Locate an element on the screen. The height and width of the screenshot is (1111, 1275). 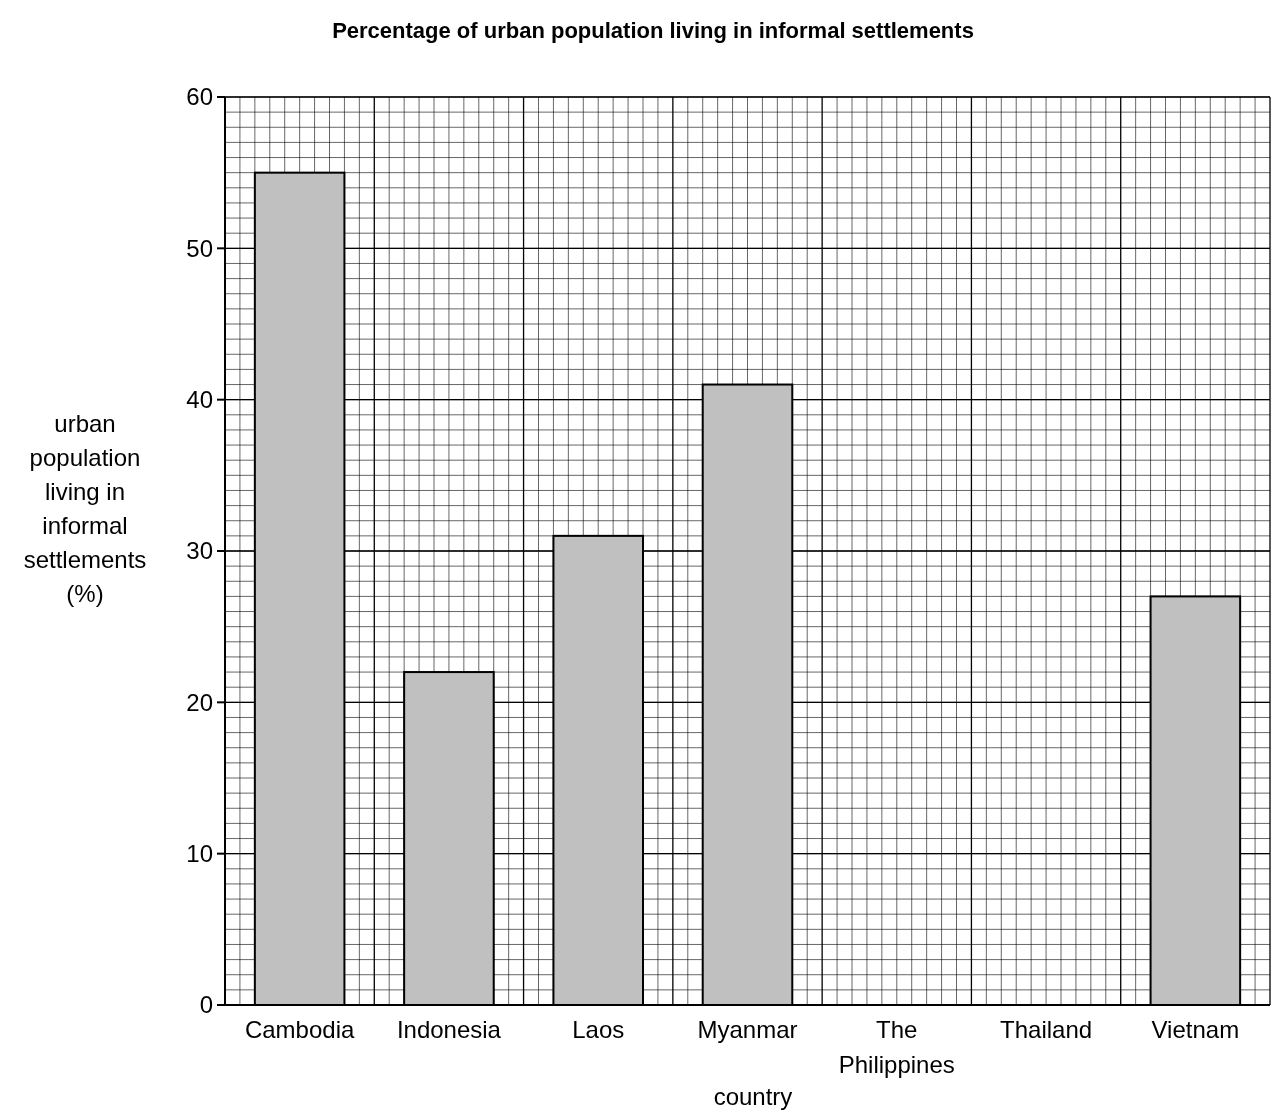
x-tick-label: Indonesia is located at coordinates (449, 1029).